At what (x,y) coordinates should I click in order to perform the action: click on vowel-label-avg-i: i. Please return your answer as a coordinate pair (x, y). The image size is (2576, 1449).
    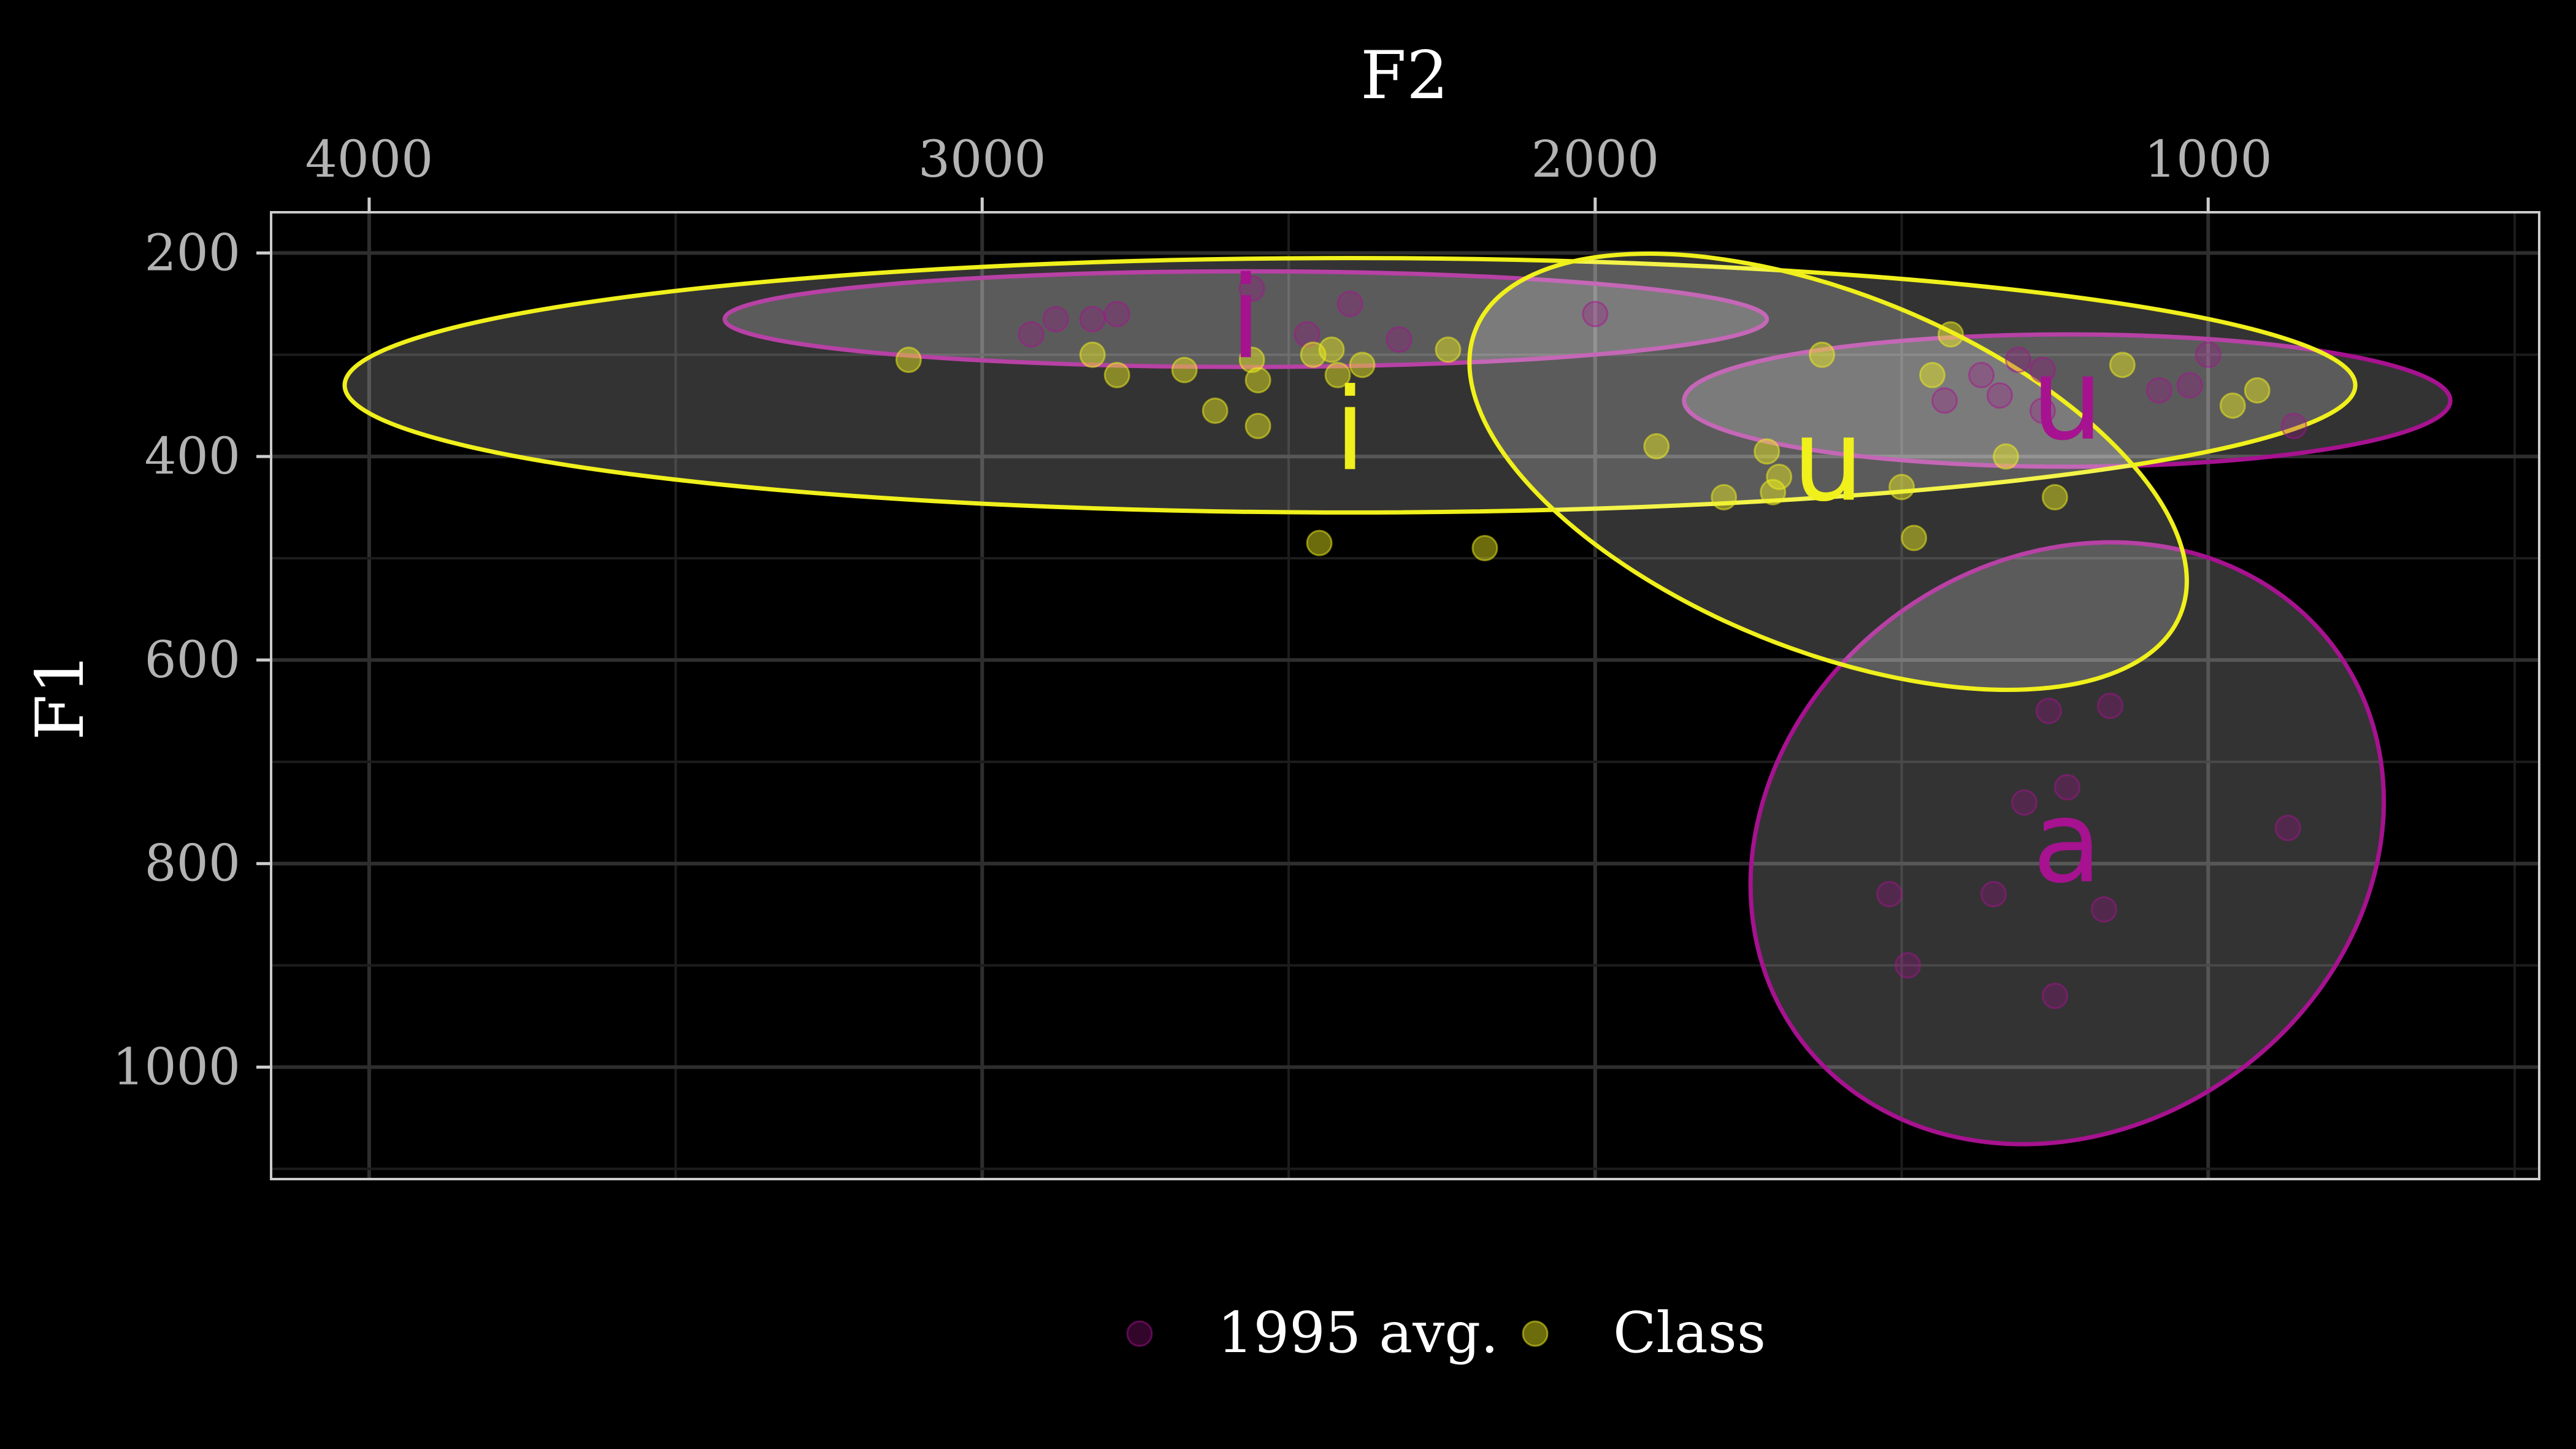
    Looking at the image, I should click on (1245, 318).